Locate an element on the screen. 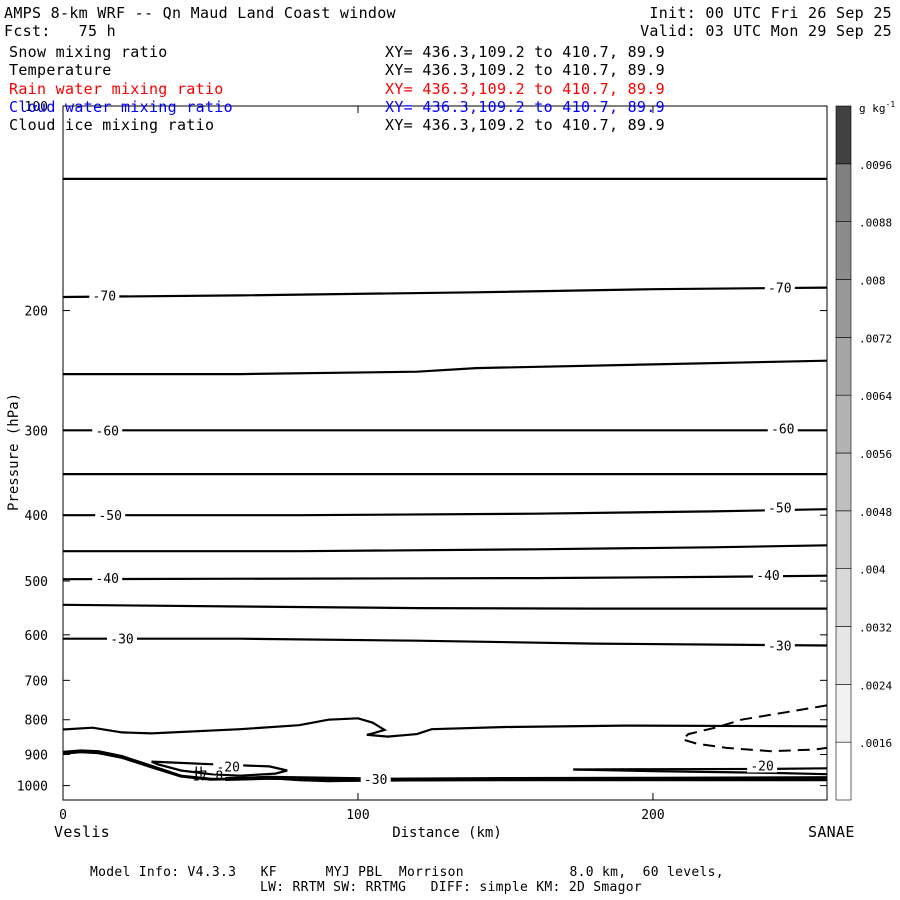 The image size is (900, 900). field-xy-rain: XY= 436.3,109.2 to 410.7, 89.9 is located at coordinates (525, 89).